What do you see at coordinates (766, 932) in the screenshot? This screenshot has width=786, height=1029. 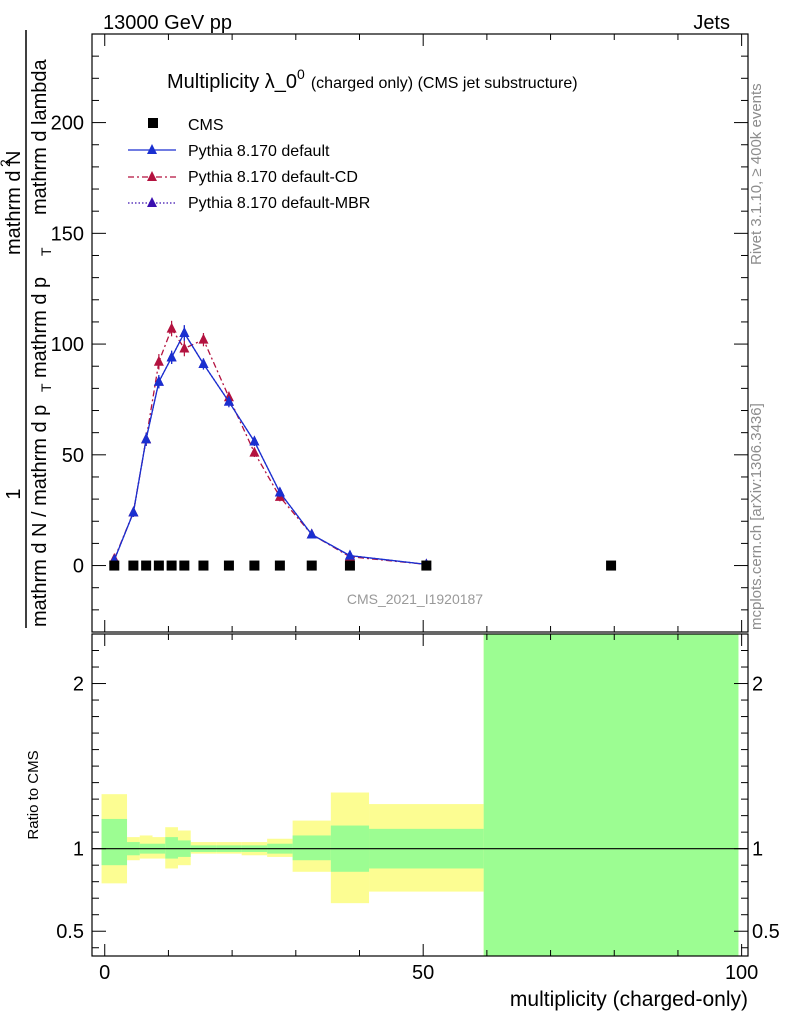 I see `ratio-ytick-label-right-0: 0.5` at bounding box center [766, 932].